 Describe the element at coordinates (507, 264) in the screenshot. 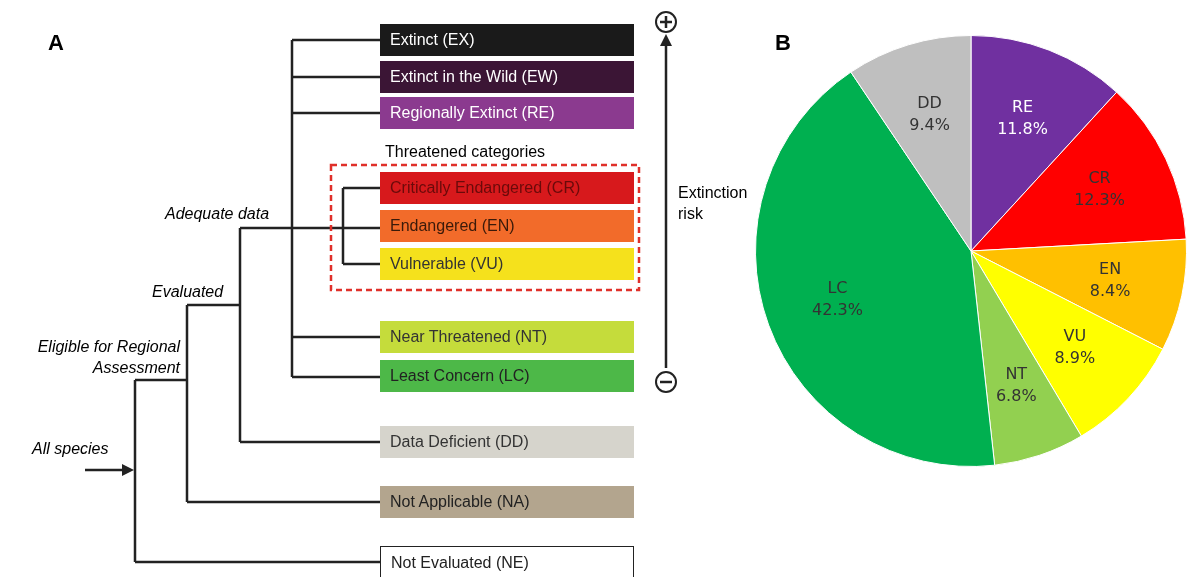

I see `text: Vulnerable (VU)` at that location.